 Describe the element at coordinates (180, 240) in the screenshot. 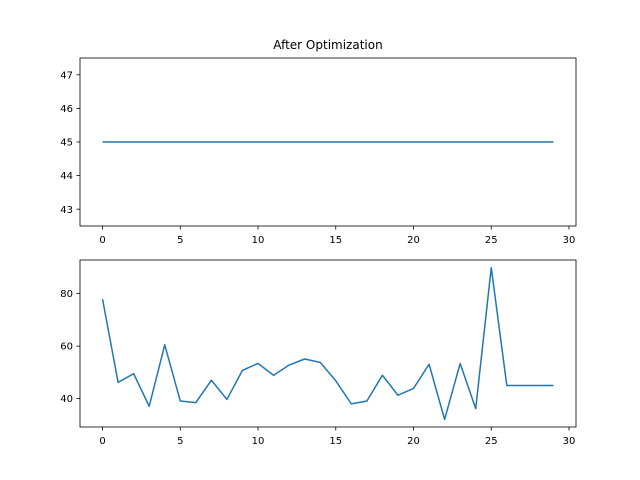

I see `top-x-tick-label-5: 5` at that location.